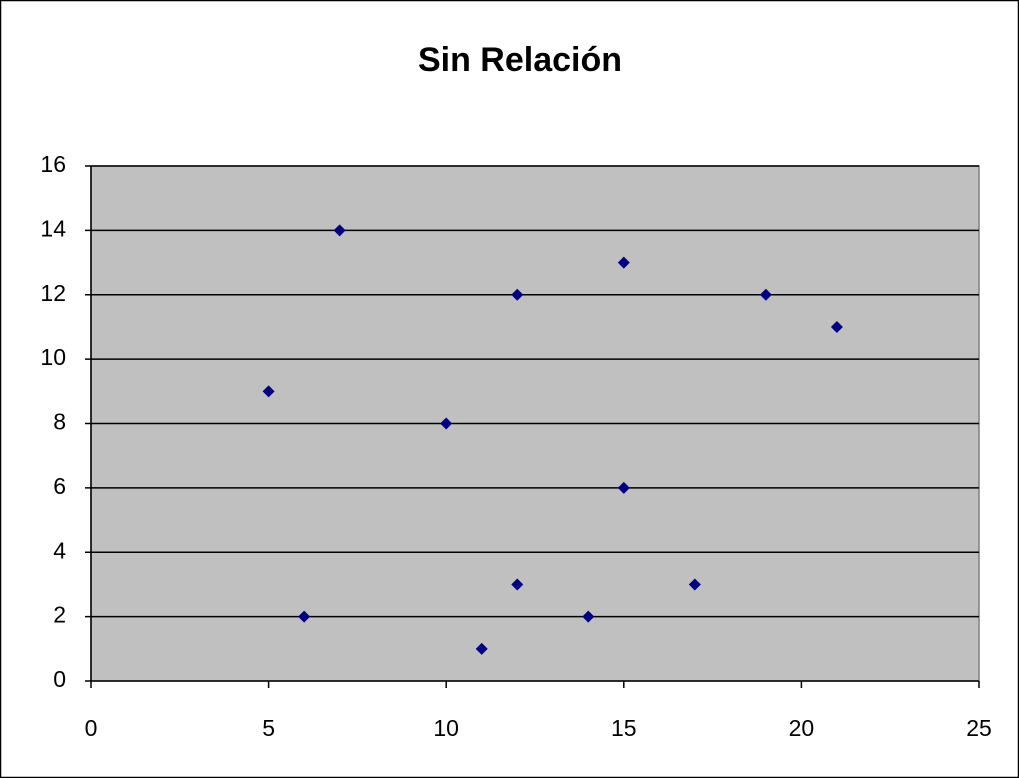 Image resolution: width=1019 pixels, height=778 pixels. What do you see at coordinates (268, 728) in the screenshot?
I see `x-tick-label: 5` at bounding box center [268, 728].